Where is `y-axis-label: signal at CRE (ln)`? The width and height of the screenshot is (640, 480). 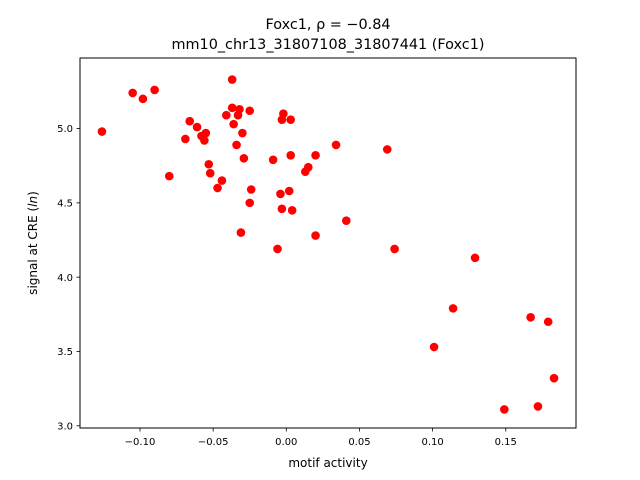
y-axis-label: signal at CRE (ln) is located at coordinates (33, 243).